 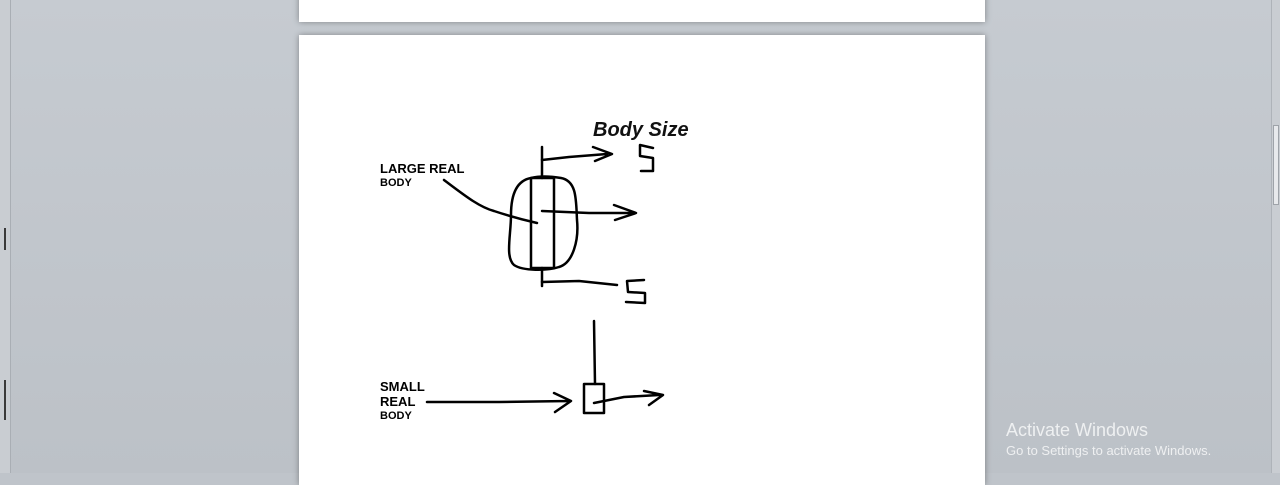 What do you see at coordinates (402, 386) in the screenshot?
I see `small-label-line1: SMALL` at bounding box center [402, 386].